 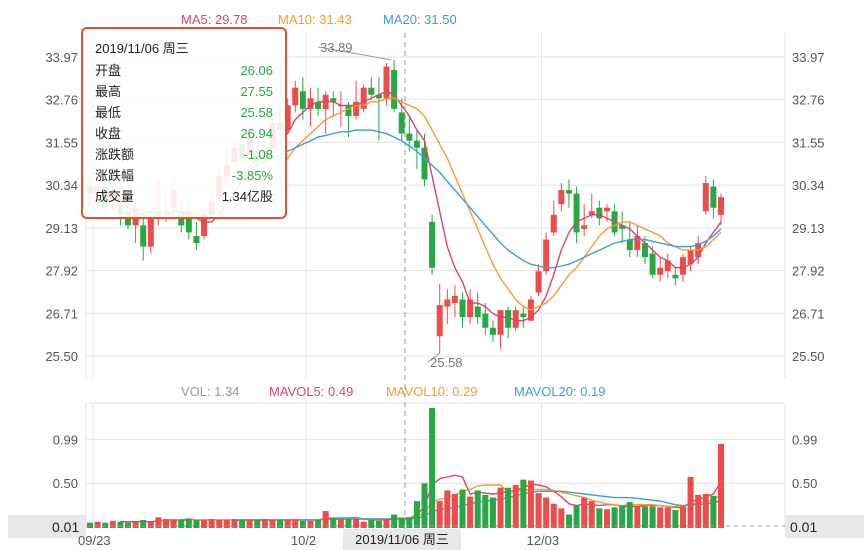 I want to click on date-tick: 10/2, so click(x=303, y=540).